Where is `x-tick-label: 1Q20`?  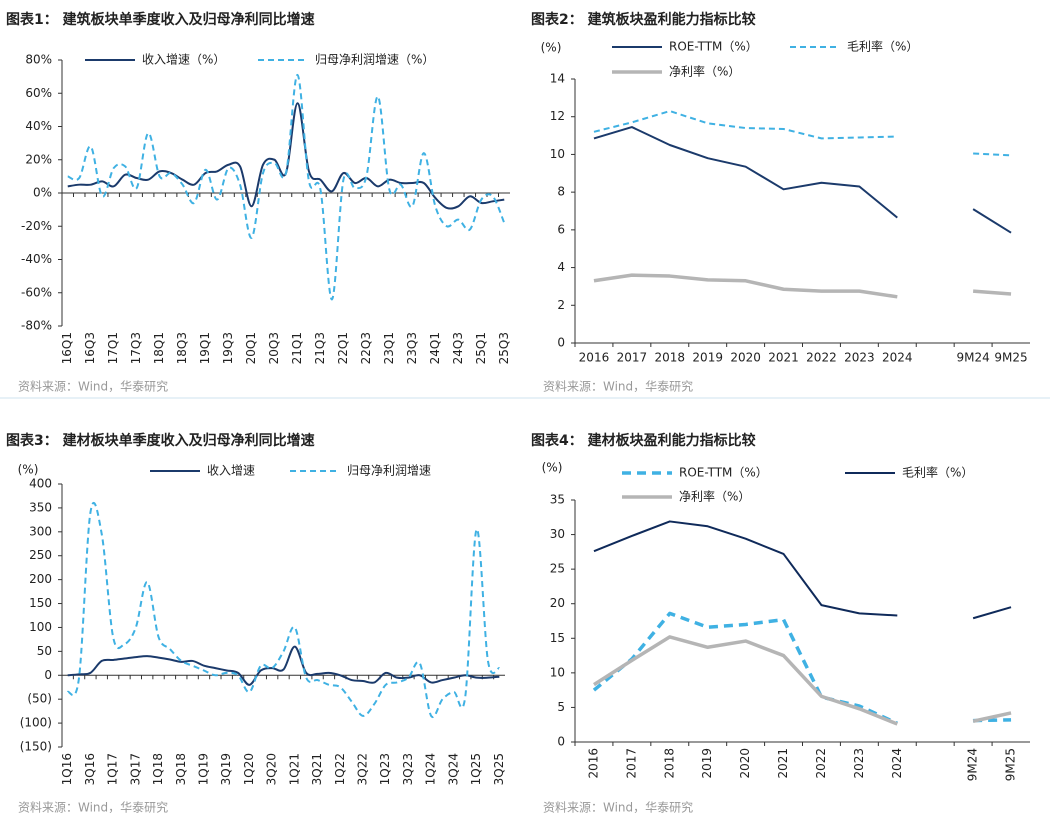 x-tick-label: 1Q20 is located at coordinates (249, 769).